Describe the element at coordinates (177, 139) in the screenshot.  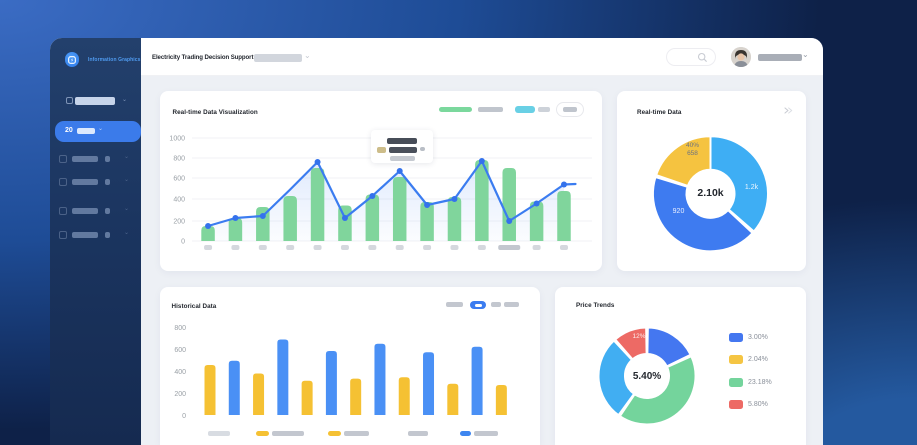
I see `svg-text: 1000` at that location.